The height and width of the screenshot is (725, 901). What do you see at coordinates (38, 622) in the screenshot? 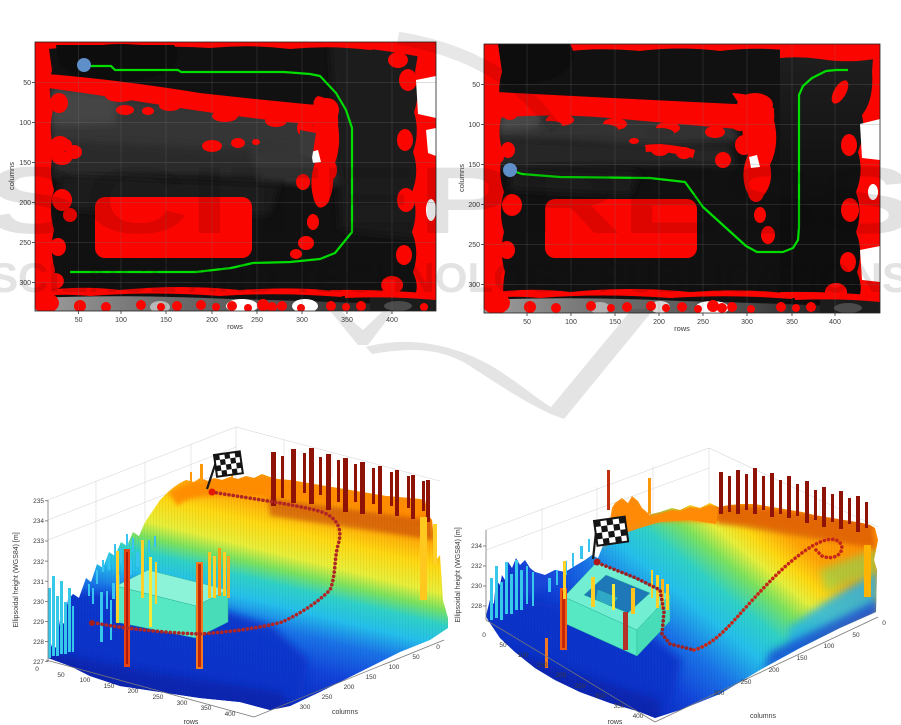
I see `svg-text: 229` at bounding box center [38, 622].